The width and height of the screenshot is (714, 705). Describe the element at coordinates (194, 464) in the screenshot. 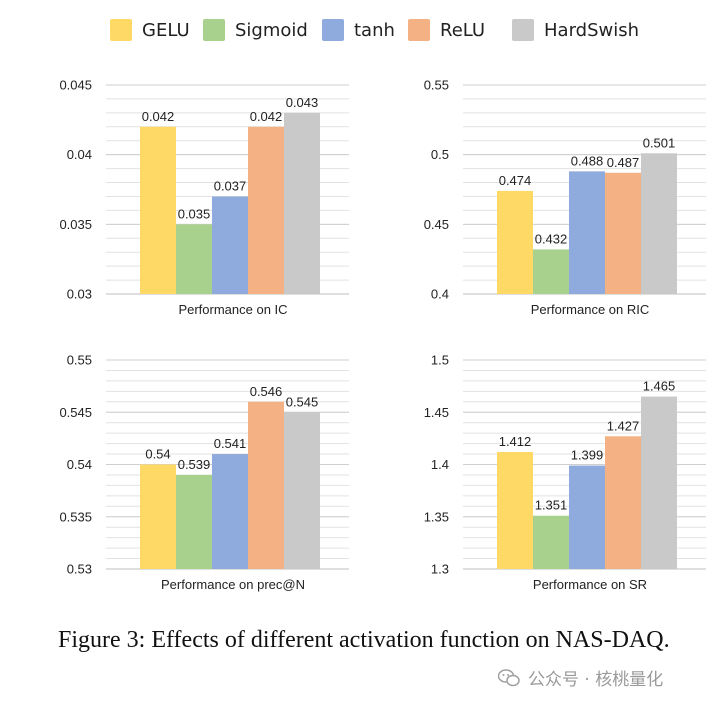

I see `data-label: 0.539` at that location.